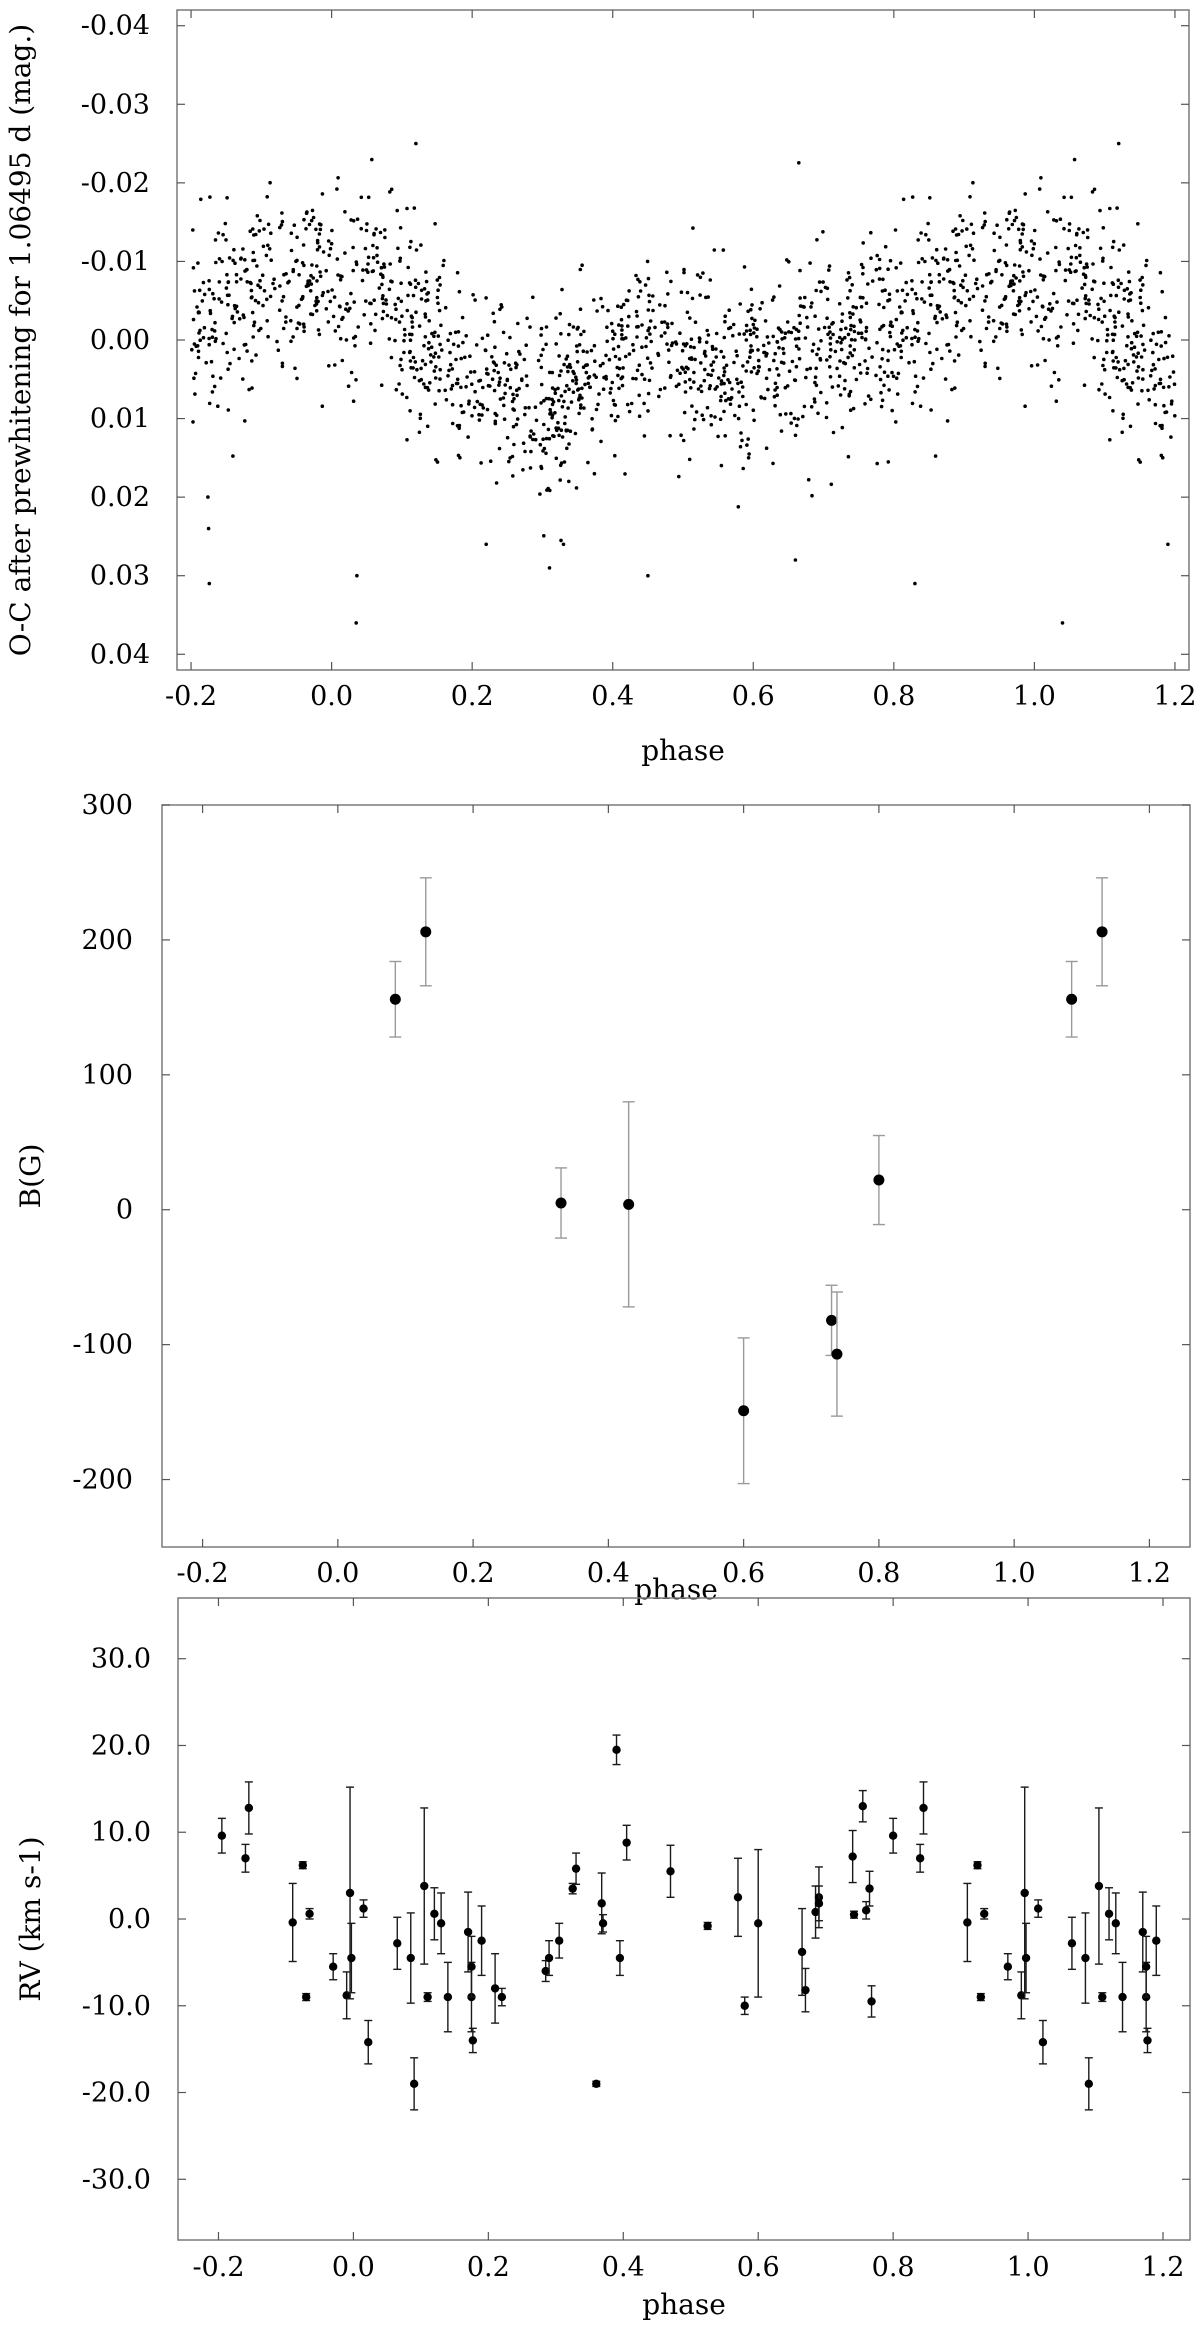 This screenshot has width=1200, height=2326. I want to click on rv-ytick-label: 20.0, so click(121, 1745).